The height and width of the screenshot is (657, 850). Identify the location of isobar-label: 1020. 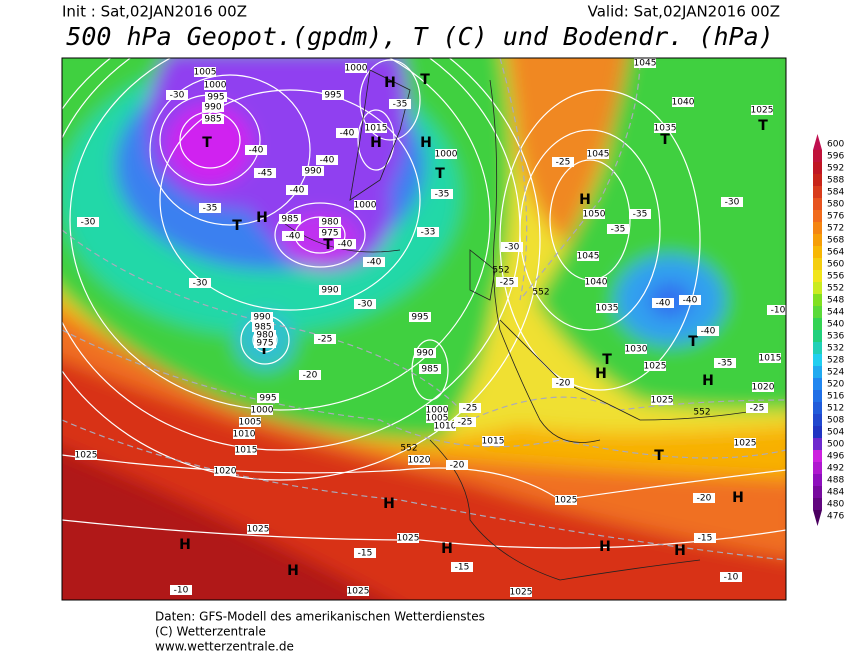
(419, 461).